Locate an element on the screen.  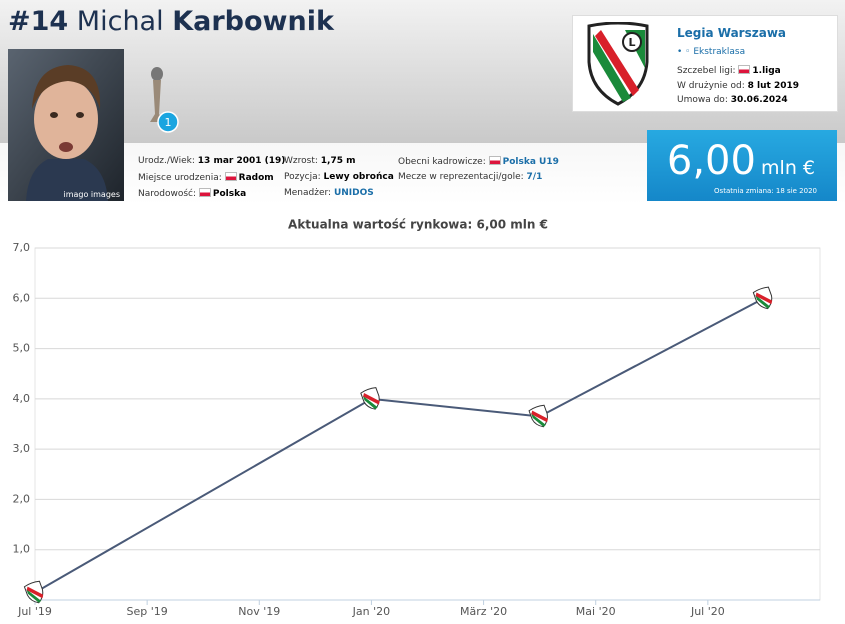
info-value: 13 mar 2001 (19) is located at coordinates (241, 161).